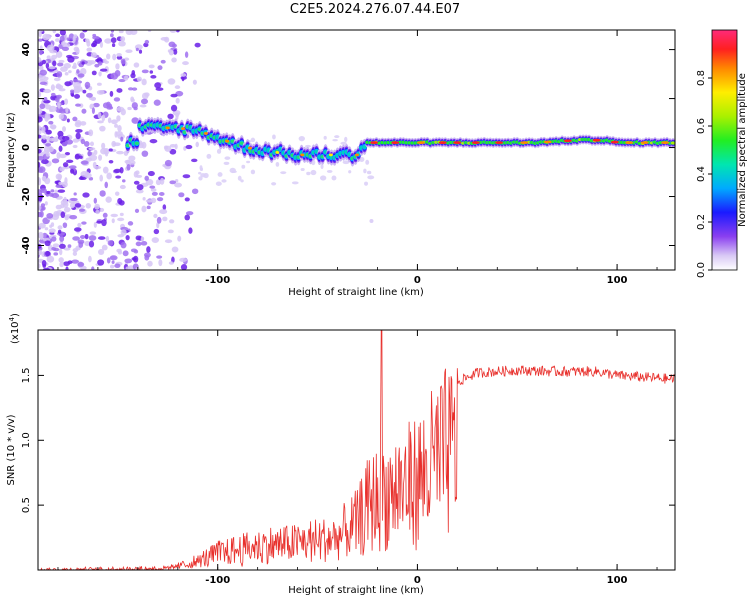 Image resolution: width=750 pixels, height=600 pixels. I want to click on spectrogram-y-label: Frequency (Hz), so click(11, 150).